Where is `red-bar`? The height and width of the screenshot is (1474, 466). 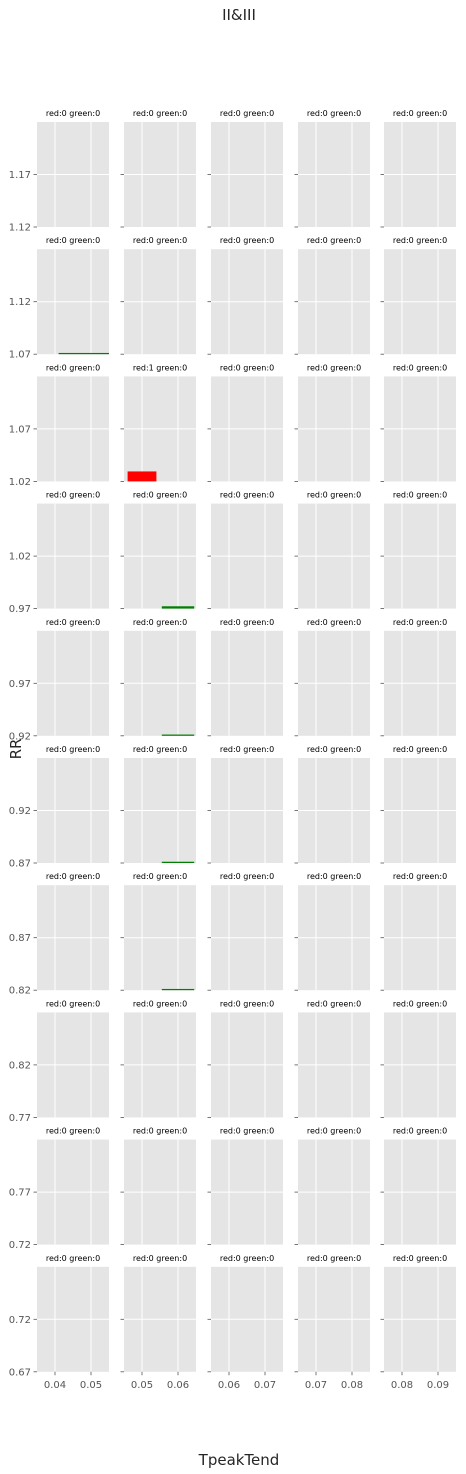
red-bar is located at coordinates (142, 476).